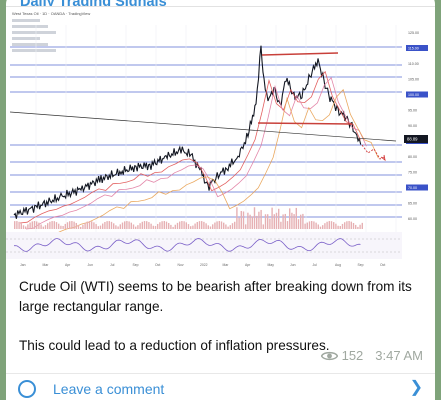  I want to click on resistance-line, so click(300, 54).